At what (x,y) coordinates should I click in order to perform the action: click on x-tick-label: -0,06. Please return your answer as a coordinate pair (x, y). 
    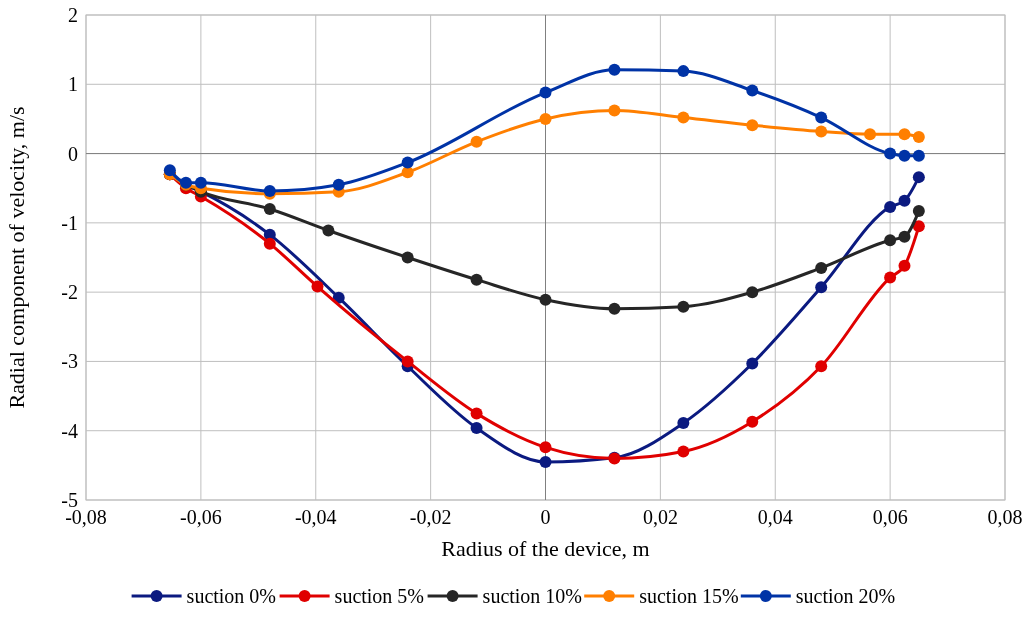
    Looking at the image, I should click on (201, 517).